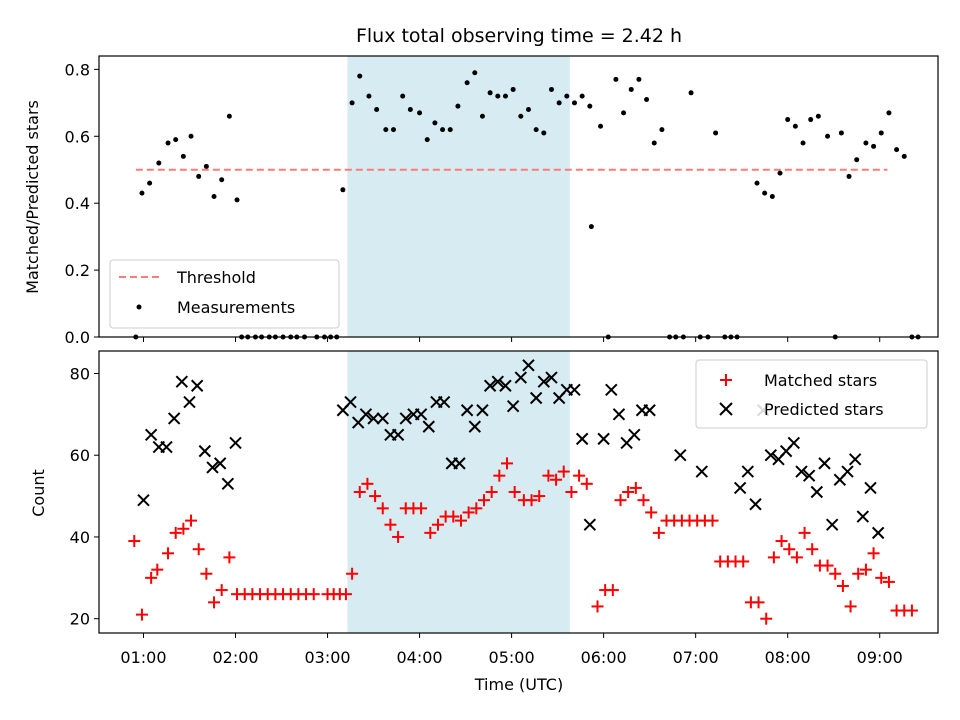  I want to click on y-tick-label: 0.4, so click(77, 203).